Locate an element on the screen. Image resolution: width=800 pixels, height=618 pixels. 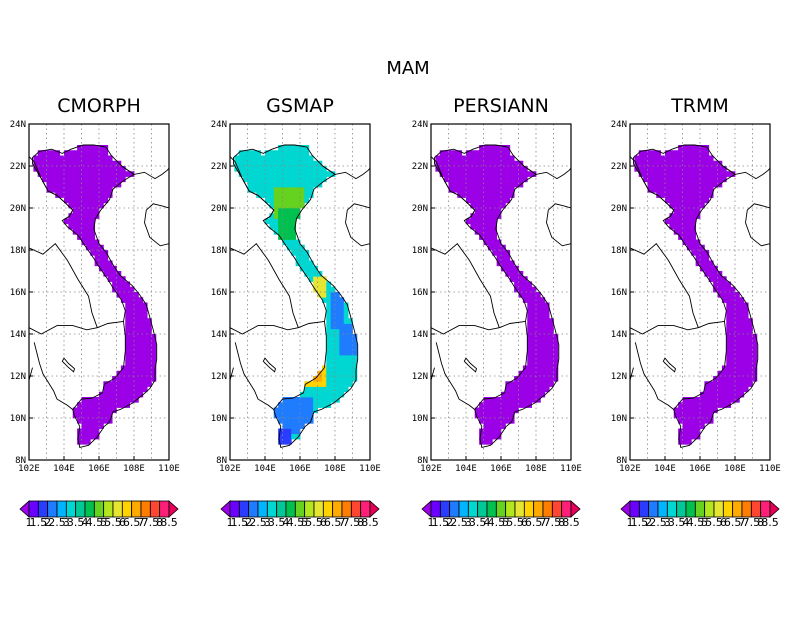
x-tick-label: 104E is located at coordinates (265, 469).